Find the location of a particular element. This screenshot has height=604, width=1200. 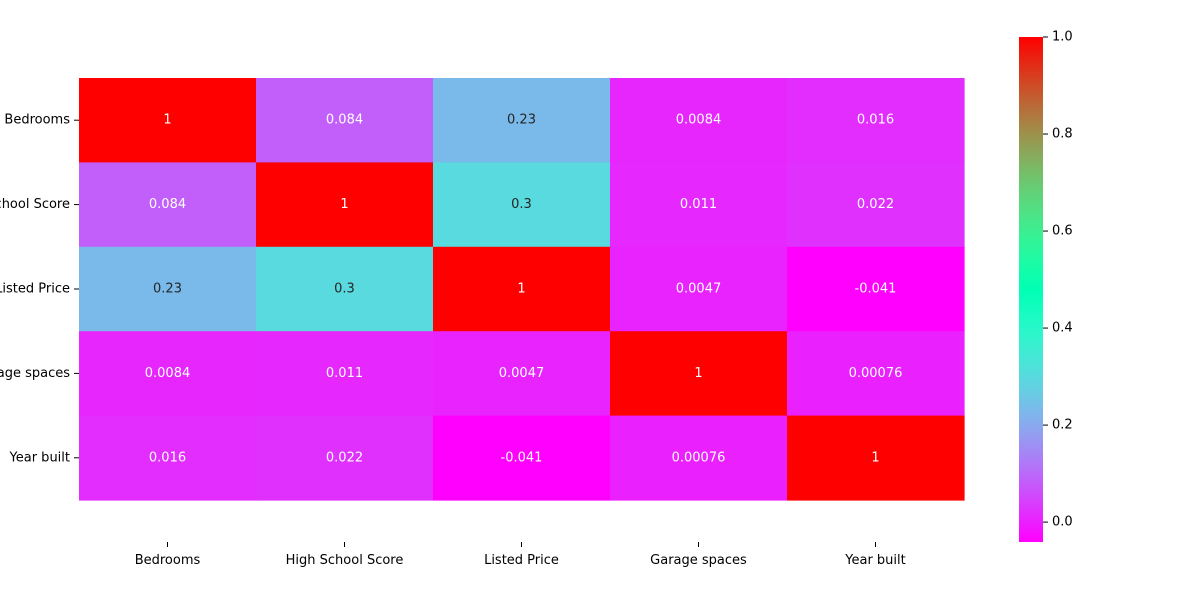

colorbar-tick-label-4: 0.8 is located at coordinates (1062, 134).